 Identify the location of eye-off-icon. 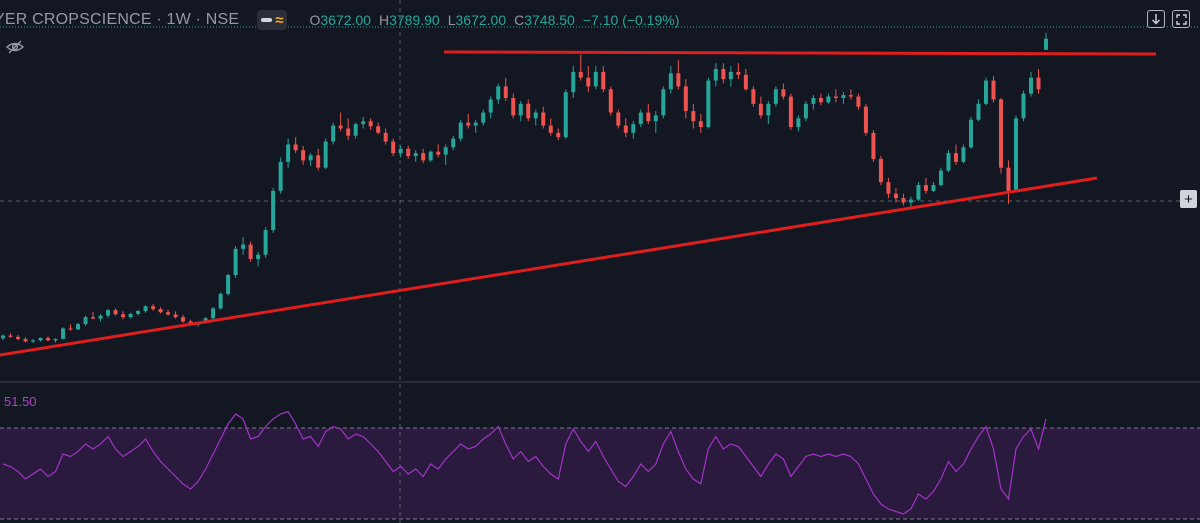
(15, 47).